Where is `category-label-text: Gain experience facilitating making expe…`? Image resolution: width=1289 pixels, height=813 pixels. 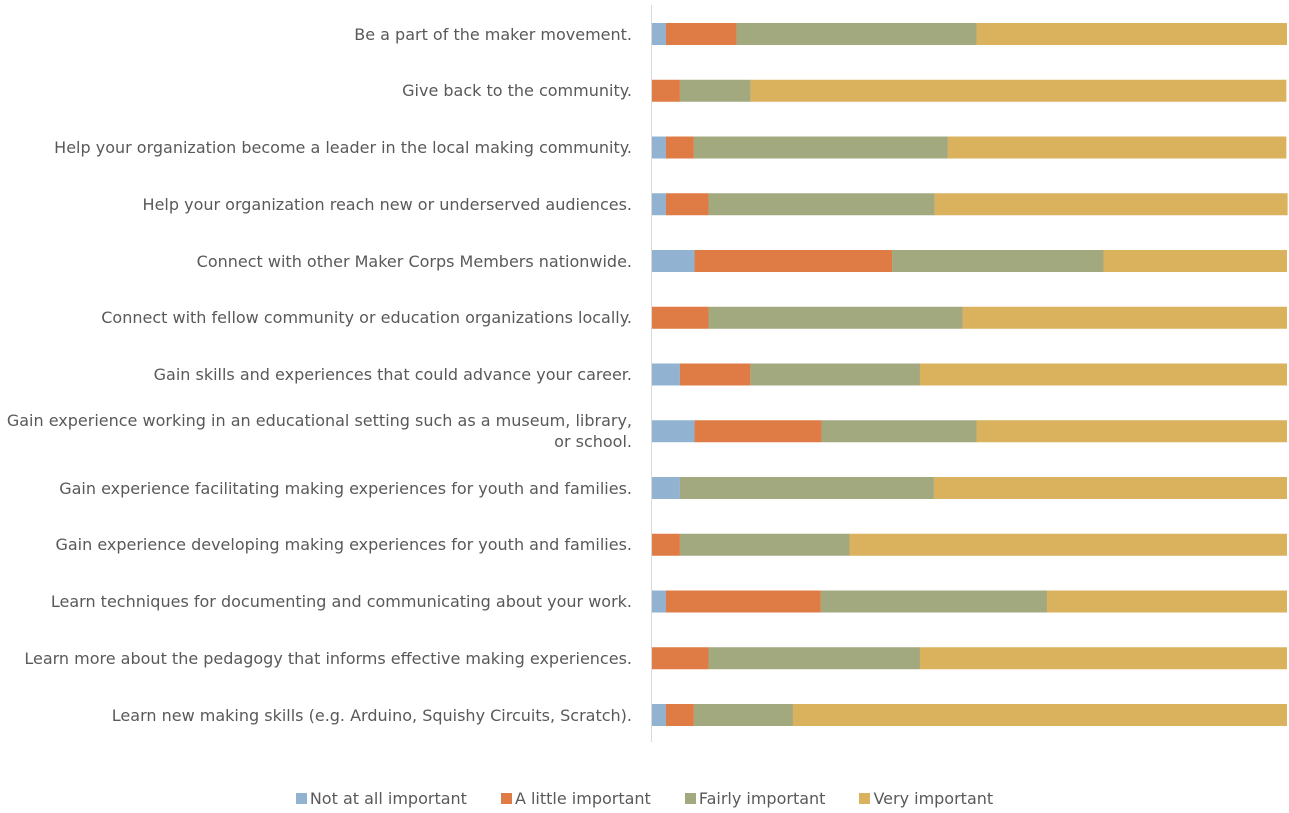
category-label-text: Gain experience facilitating making expe… is located at coordinates (345, 488).